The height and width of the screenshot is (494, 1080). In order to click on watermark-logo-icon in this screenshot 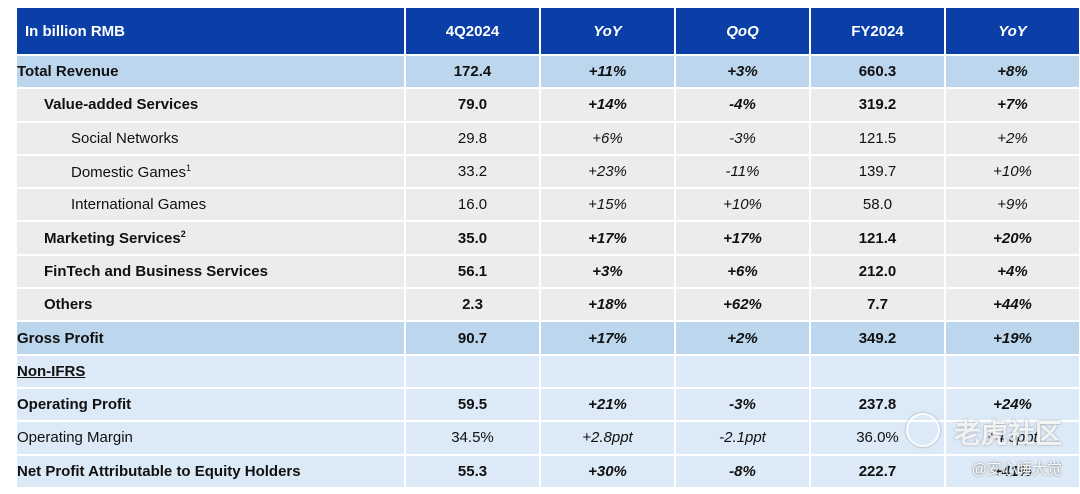, I will do `click(923, 430)`.